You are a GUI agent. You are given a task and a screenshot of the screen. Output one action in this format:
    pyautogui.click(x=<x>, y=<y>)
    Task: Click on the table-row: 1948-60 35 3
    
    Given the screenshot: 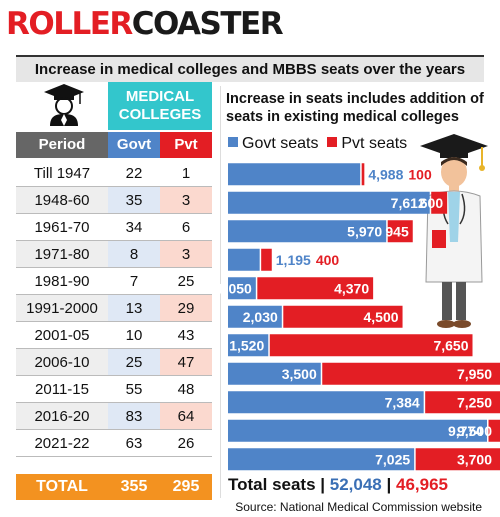 What is the action you would take?
    pyautogui.click(x=114, y=200)
    